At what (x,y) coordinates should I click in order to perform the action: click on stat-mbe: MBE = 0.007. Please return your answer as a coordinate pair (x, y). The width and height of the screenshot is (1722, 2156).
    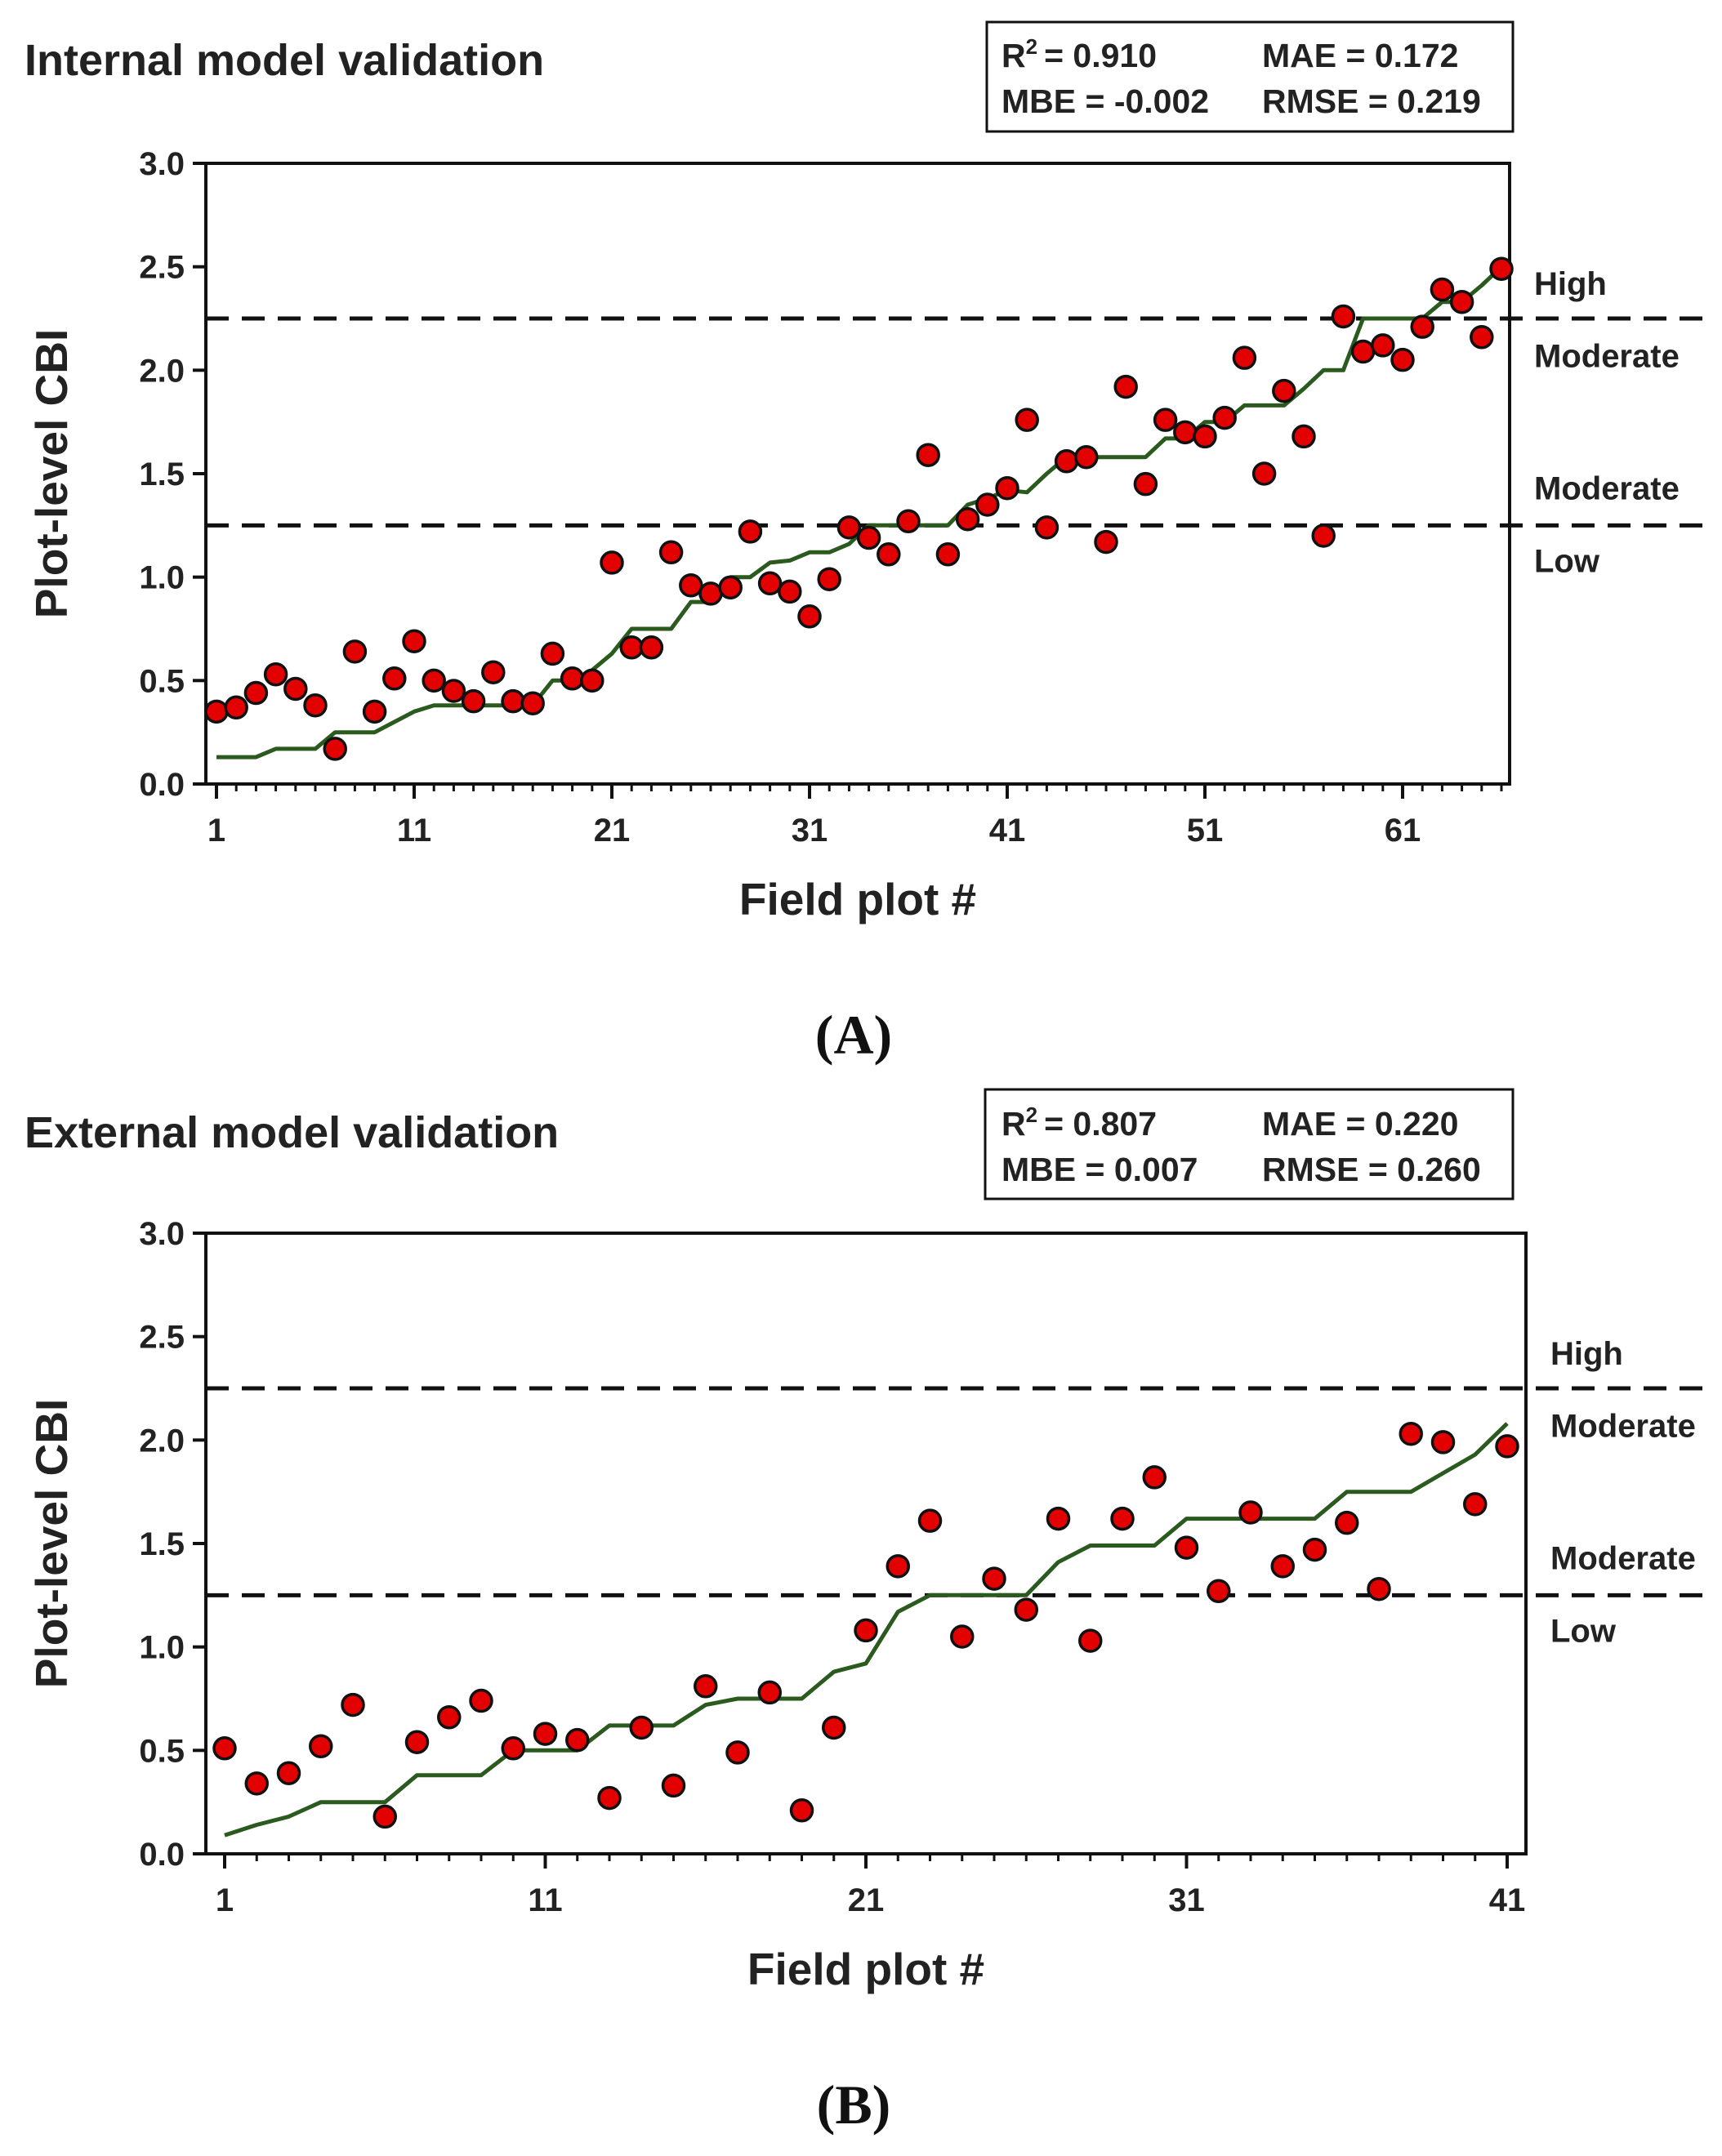
    Looking at the image, I should click on (1100, 1169).